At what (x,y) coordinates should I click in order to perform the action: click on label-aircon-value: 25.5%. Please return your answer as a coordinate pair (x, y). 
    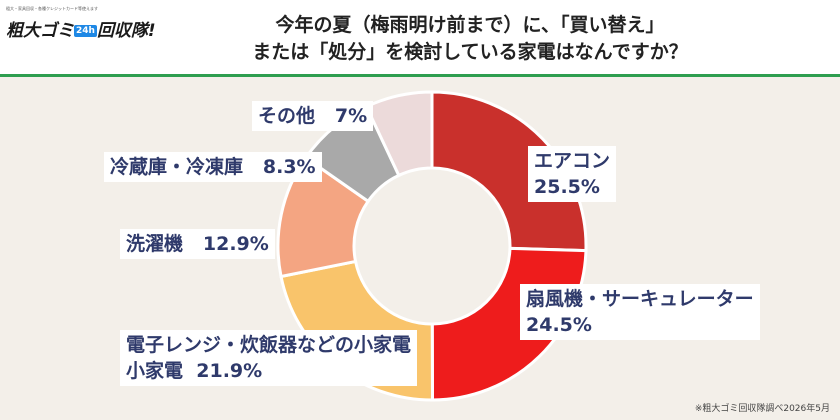
    Looking at the image, I should click on (567, 187).